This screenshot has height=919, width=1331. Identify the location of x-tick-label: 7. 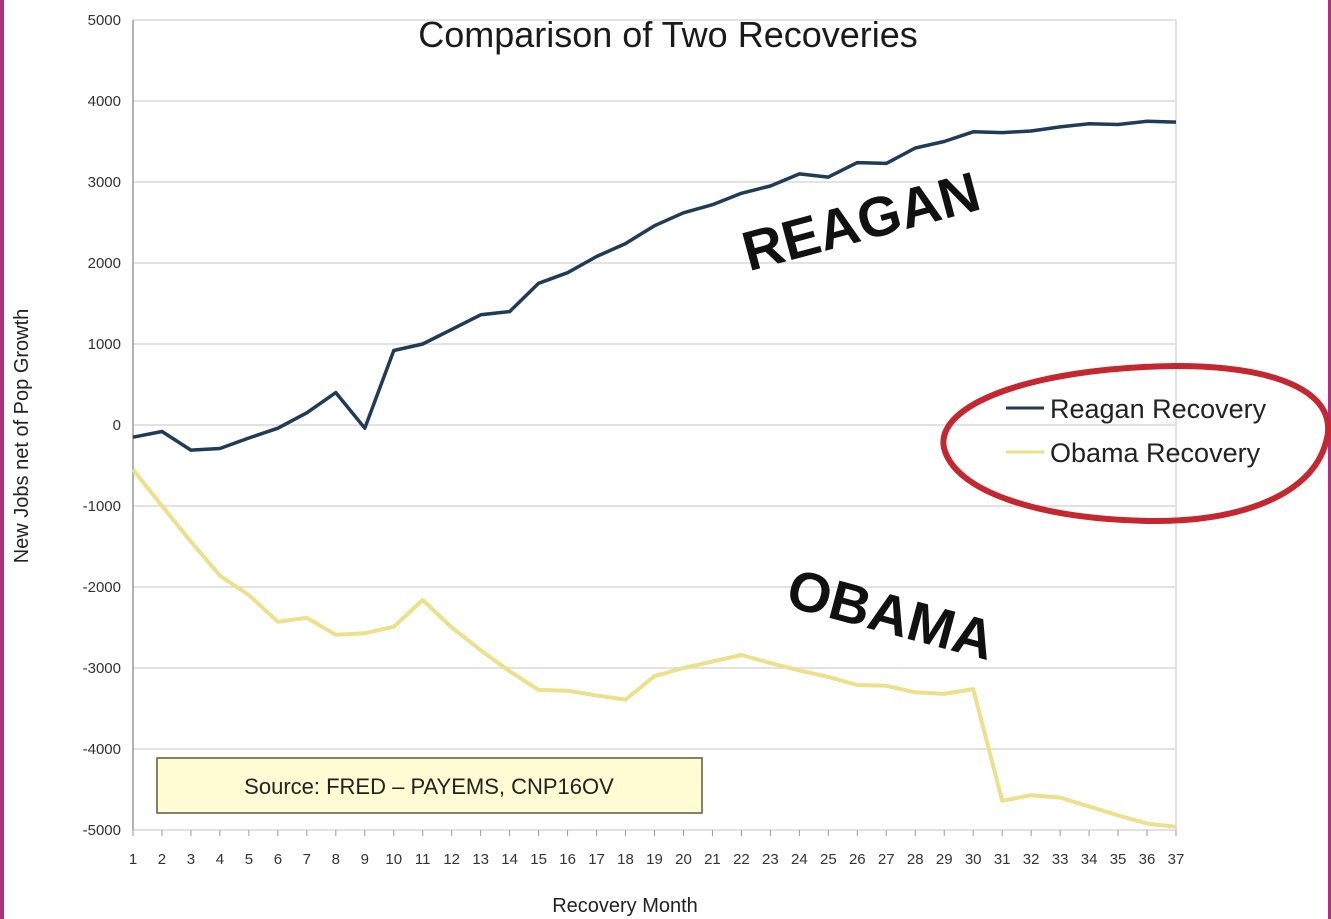
(307, 859).